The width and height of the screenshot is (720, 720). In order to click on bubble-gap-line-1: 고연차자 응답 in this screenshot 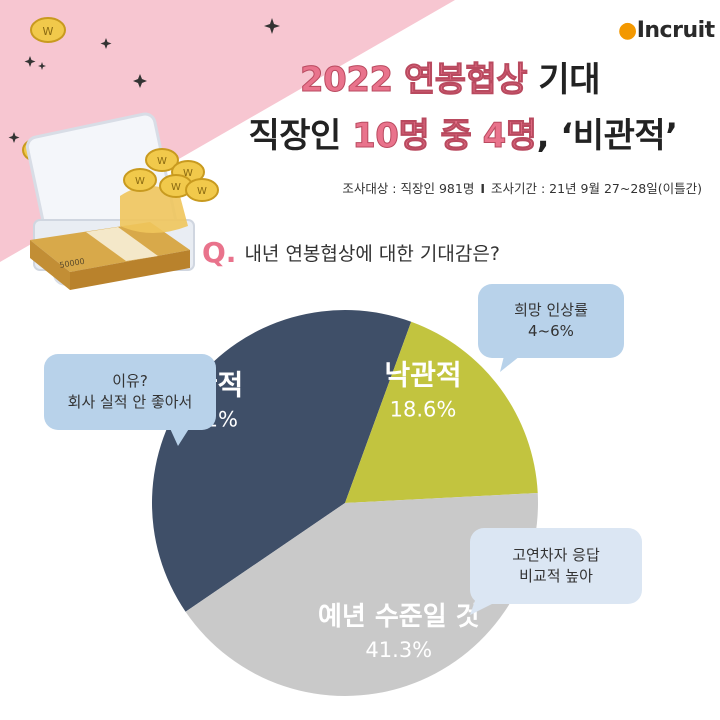, I will do `click(556, 555)`.